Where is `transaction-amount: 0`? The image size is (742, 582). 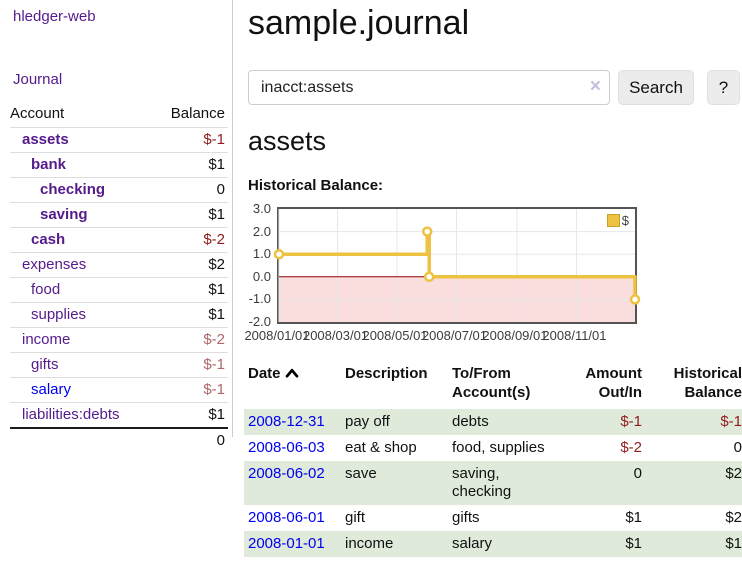 transaction-amount: 0 is located at coordinates (637, 473).